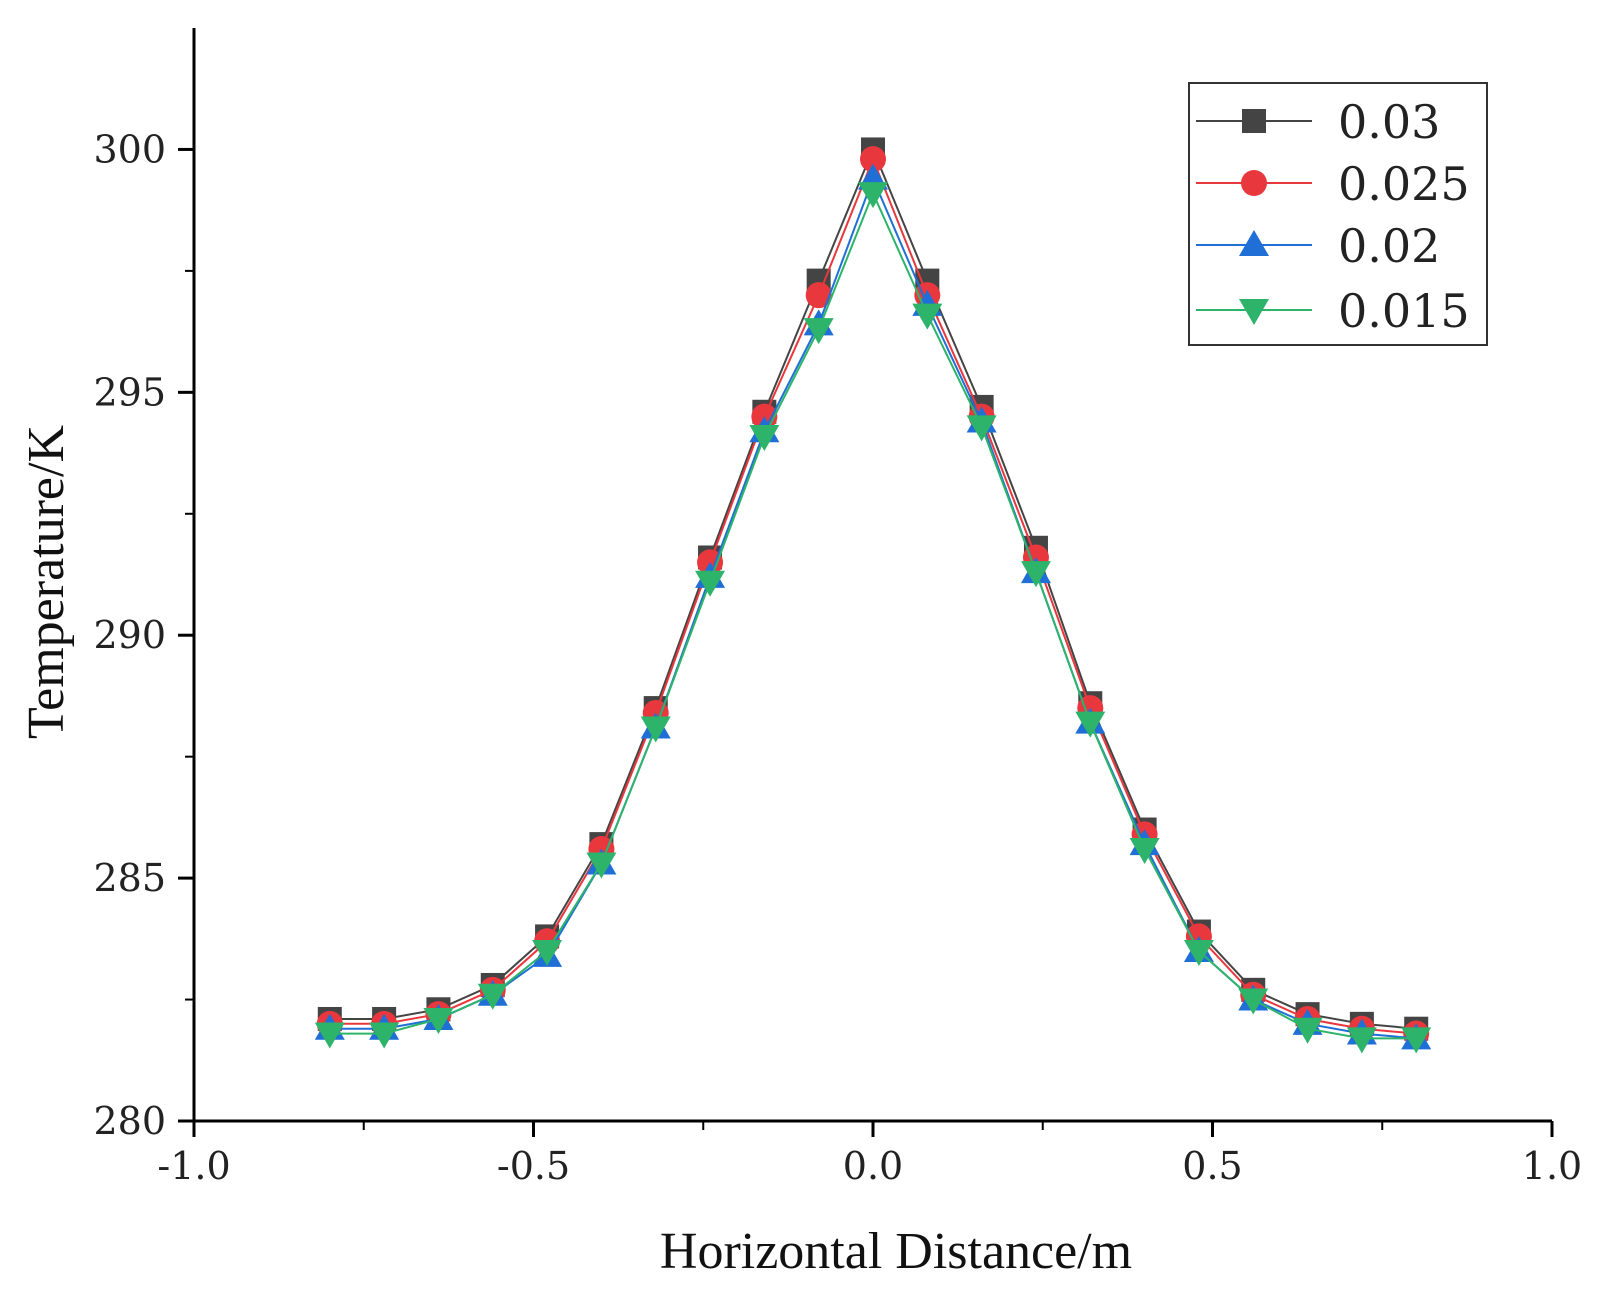 Image resolution: width=1601 pixels, height=1298 pixels. What do you see at coordinates (1090, 724) in the screenshot?
I see `data-point-0.015-14` at bounding box center [1090, 724].